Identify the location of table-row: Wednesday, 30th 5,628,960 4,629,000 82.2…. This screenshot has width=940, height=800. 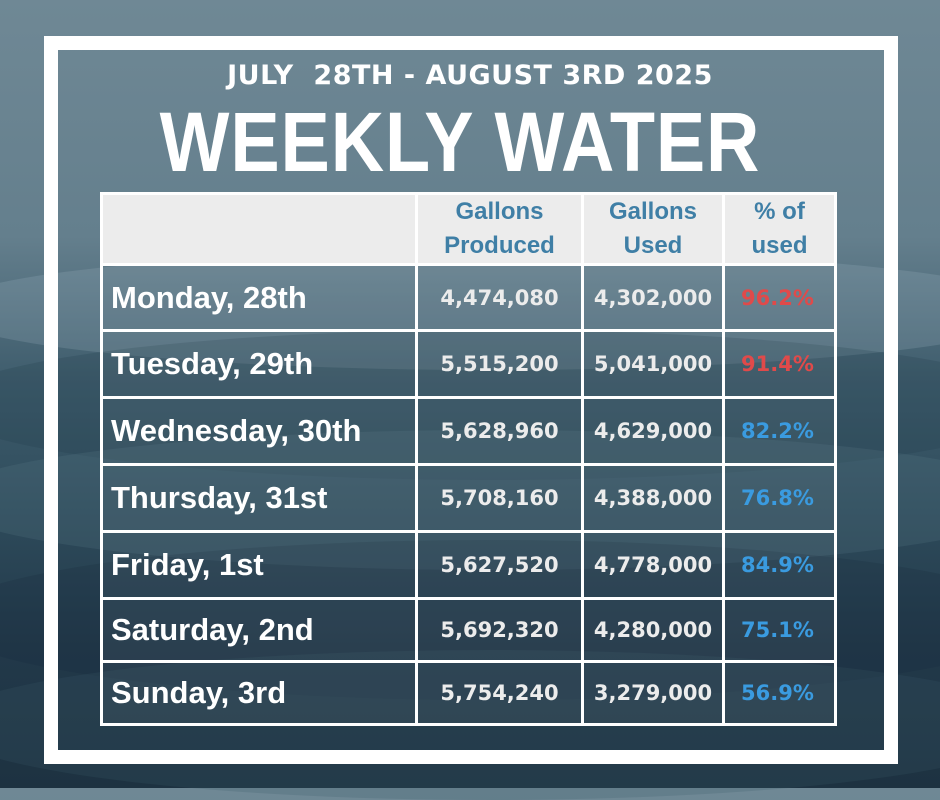
(468, 431).